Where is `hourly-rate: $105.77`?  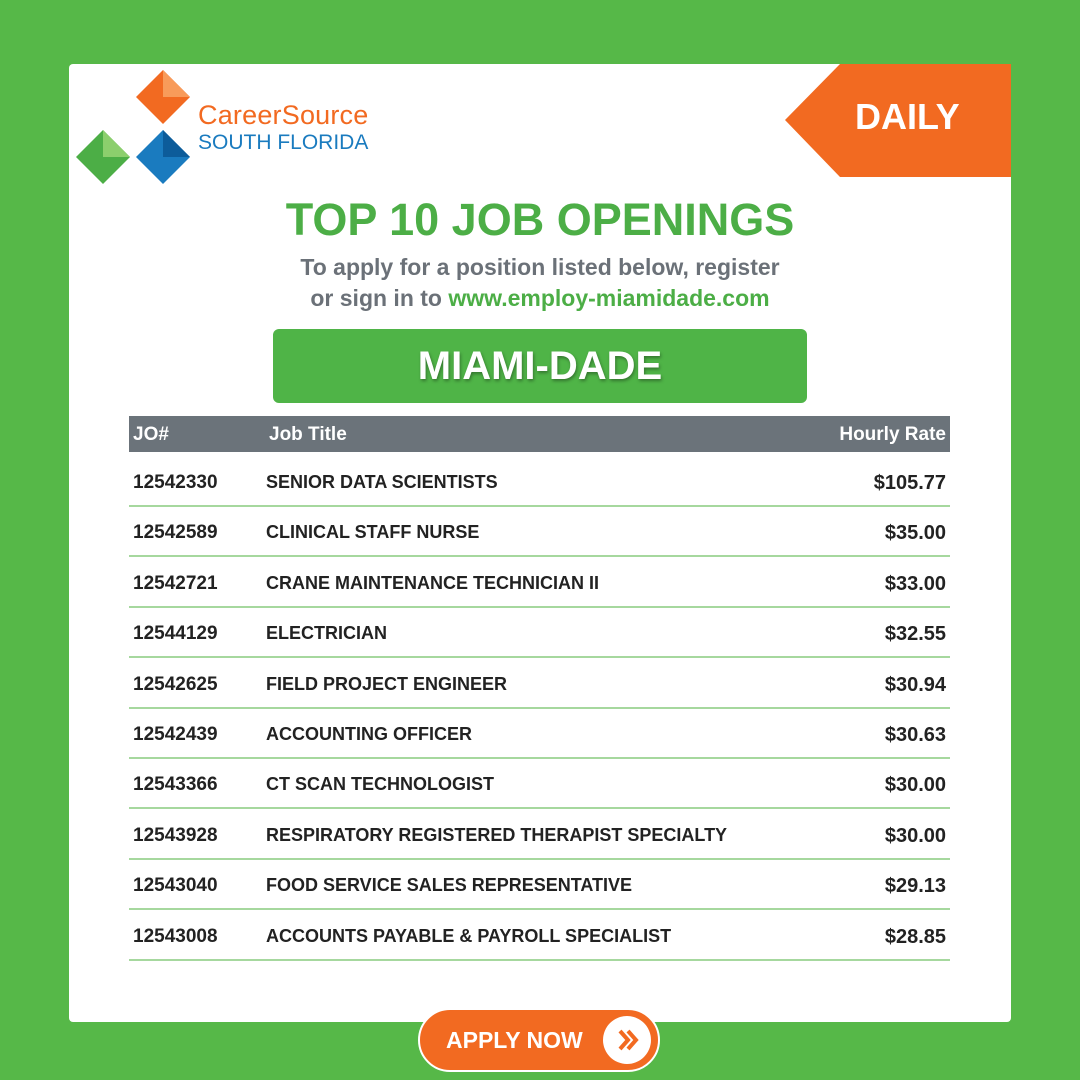
hourly-rate: $105.77 is located at coordinates (909, 483).